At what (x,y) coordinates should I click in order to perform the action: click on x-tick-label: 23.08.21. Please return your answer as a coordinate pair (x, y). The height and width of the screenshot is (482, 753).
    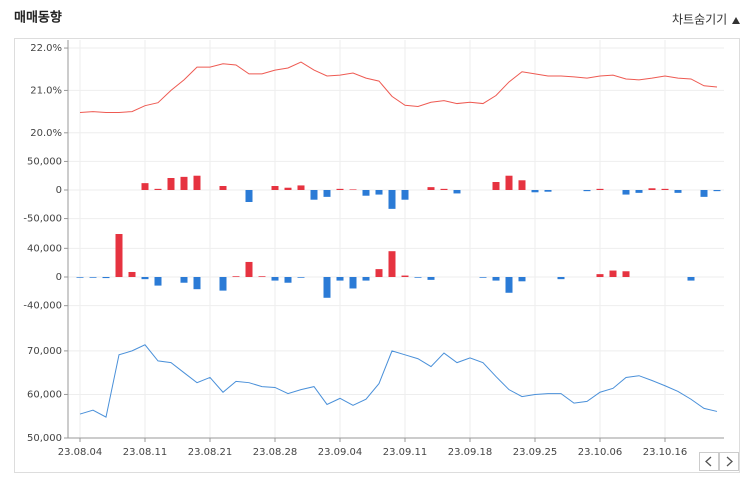
    Looking at the image, I should click on (210, 452).